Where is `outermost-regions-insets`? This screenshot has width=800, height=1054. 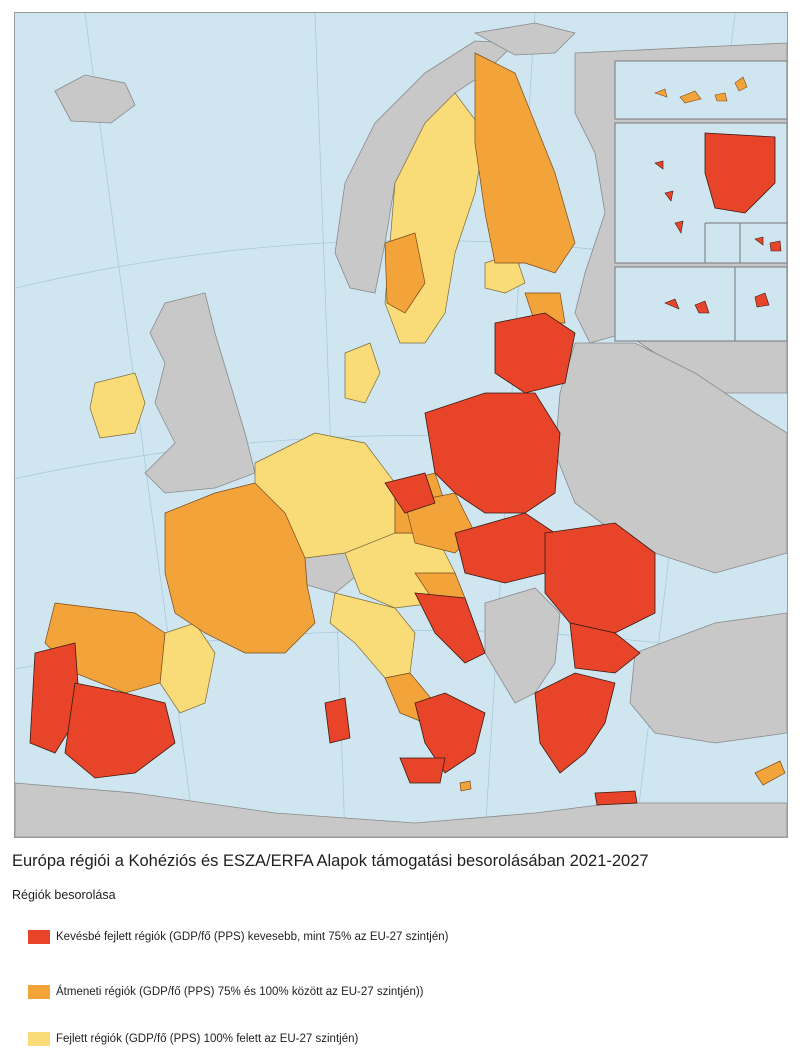
outermost-regions-insets is located at coordinates (700, 201).